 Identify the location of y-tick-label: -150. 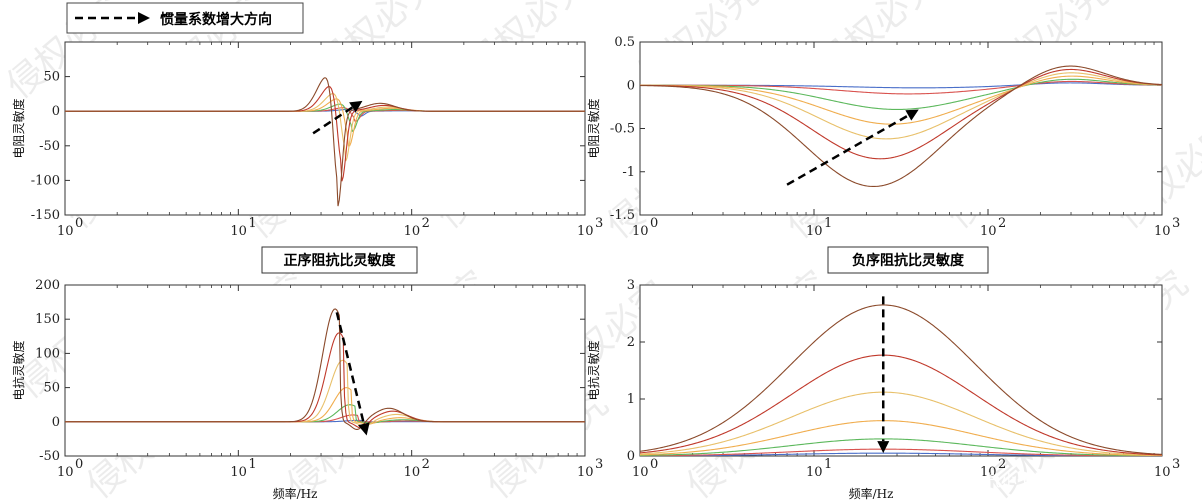
(45, 215).